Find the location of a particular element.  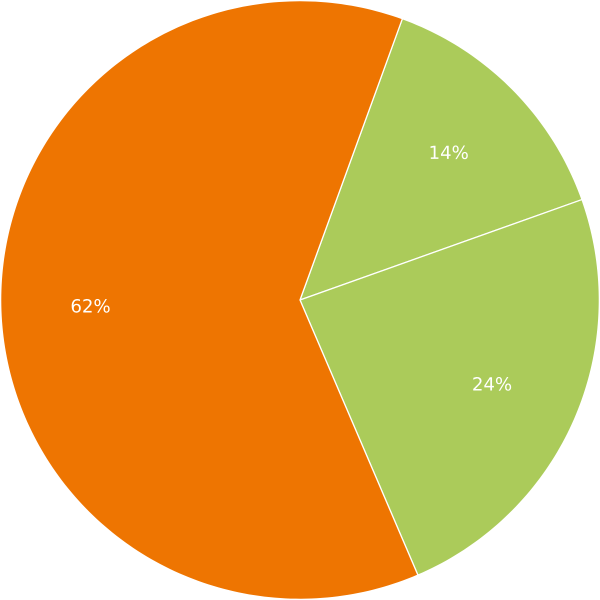

data-label: 24% is located at coordinates (492, 384).